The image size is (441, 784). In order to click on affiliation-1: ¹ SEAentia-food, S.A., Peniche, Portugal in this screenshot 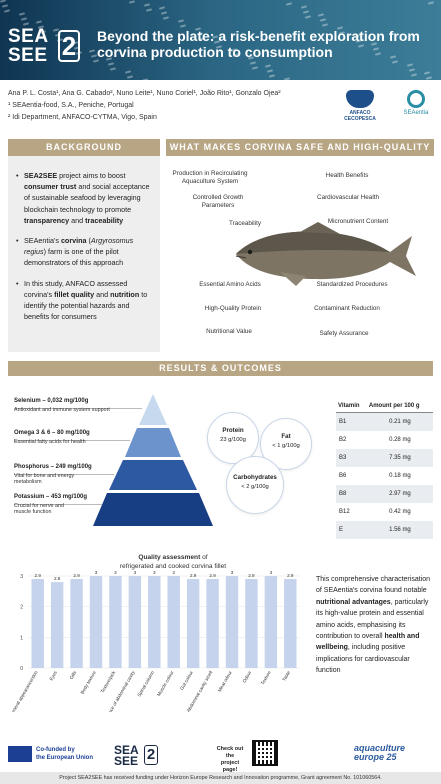, I will do `click(71, 105)`.